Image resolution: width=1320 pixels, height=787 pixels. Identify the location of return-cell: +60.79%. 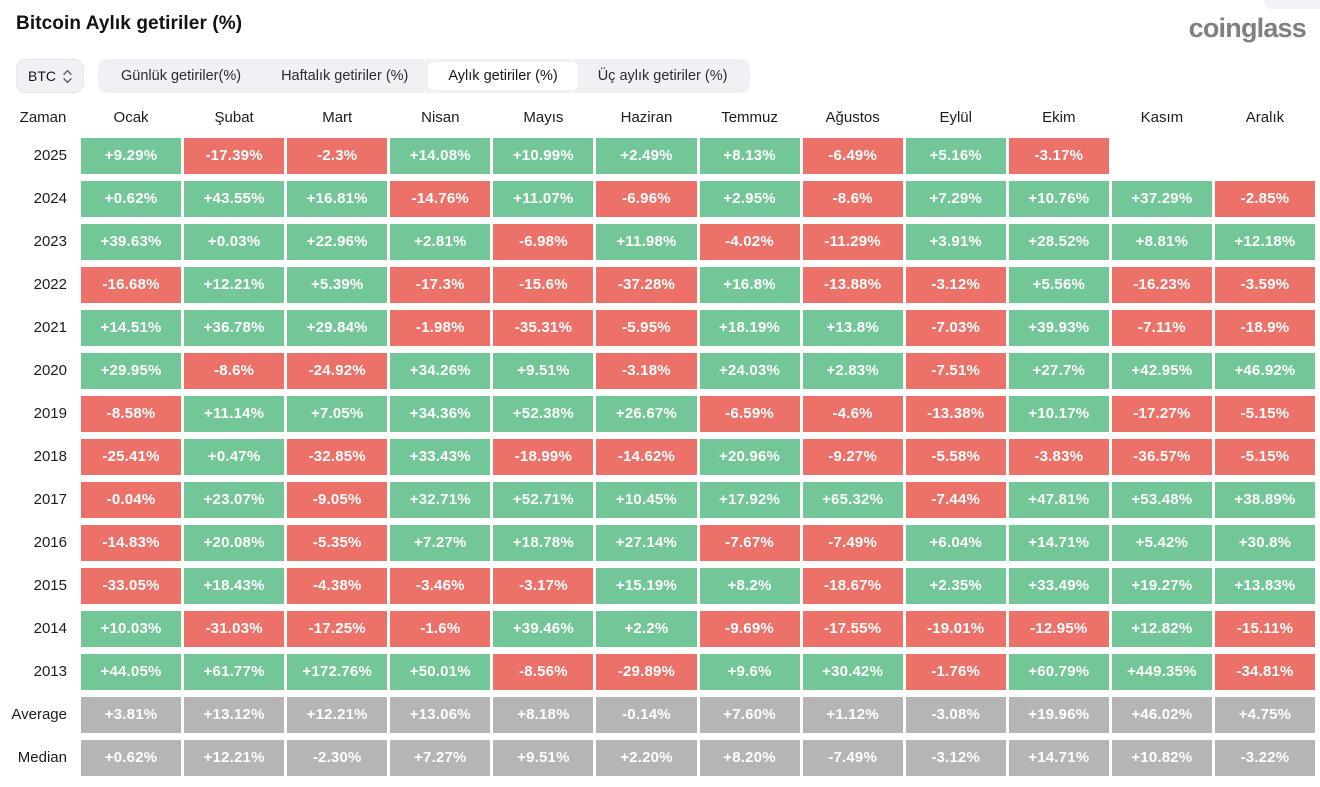
(1058, 672).